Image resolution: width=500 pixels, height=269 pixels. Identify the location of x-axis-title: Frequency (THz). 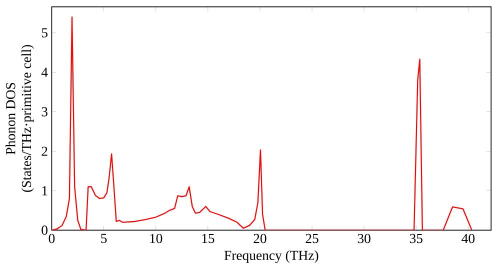
(271, 257).